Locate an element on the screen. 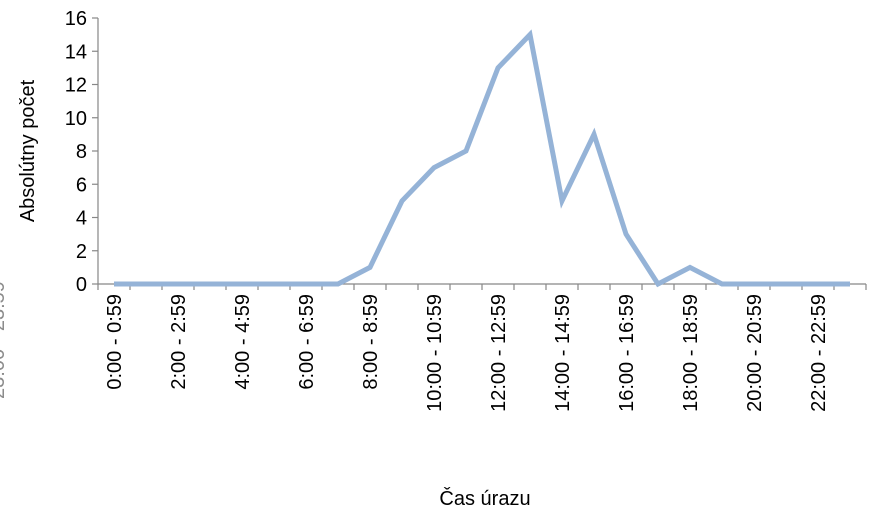  x-tick-label: 10:00 - 10:59 is located at coordinates (435, 353).